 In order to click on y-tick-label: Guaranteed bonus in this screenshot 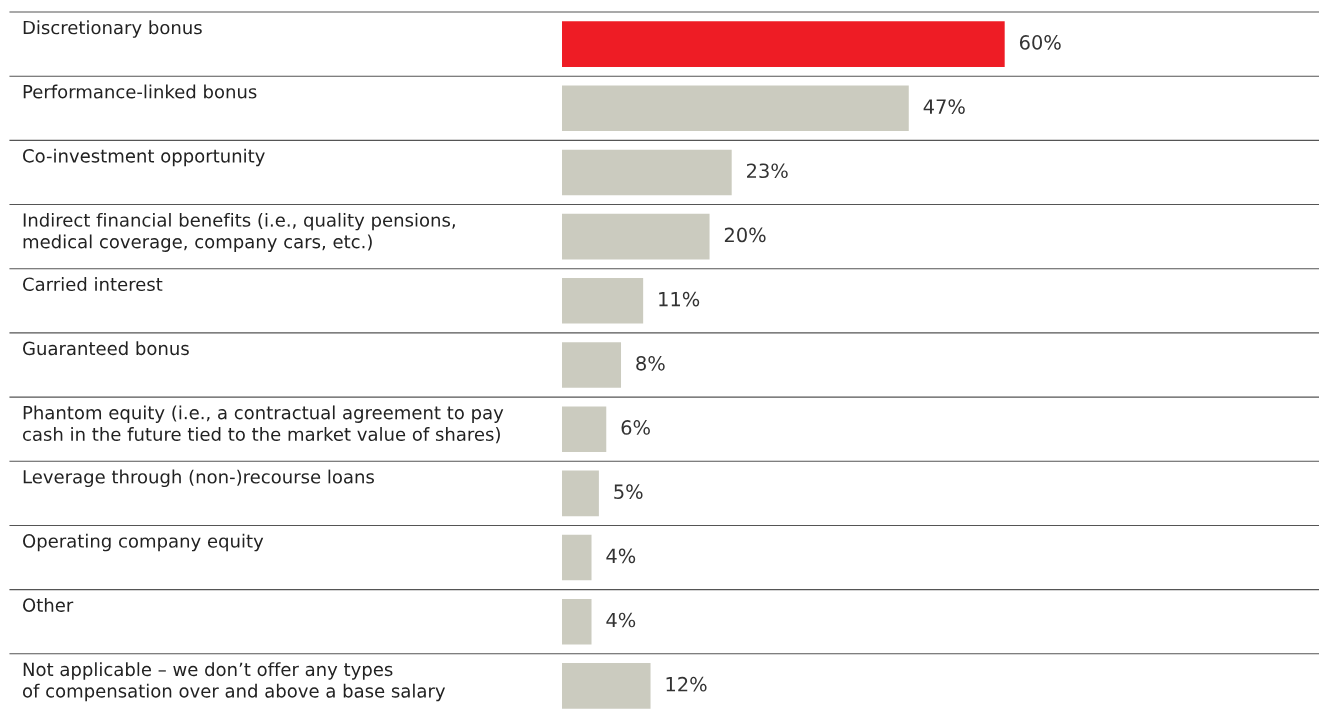, I will do `click(106, 348)`.